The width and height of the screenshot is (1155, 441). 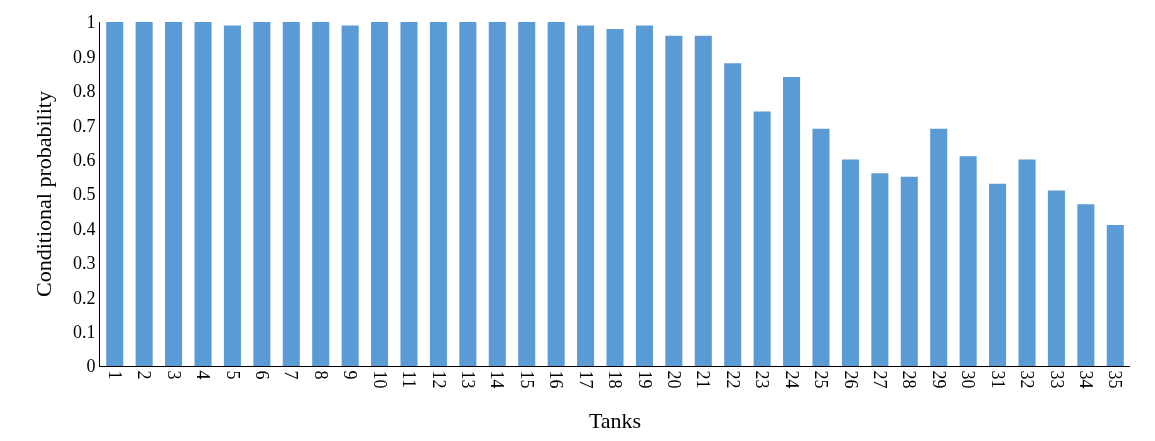 What do you see at coordinates (968, 379) in the screenshot?
I see `x-tick-label: 30` at bounding box center [968, 379].